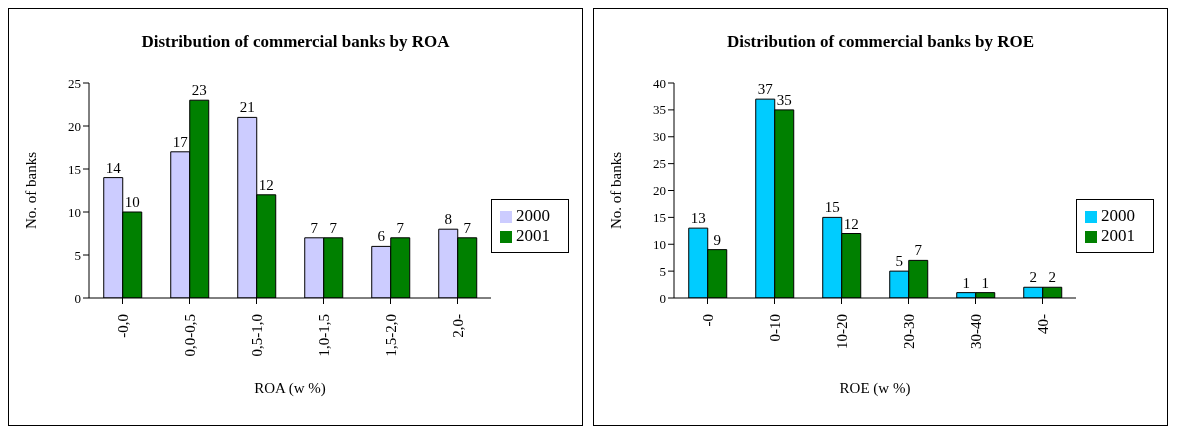 The height and width of the screenshot is (437, 1187). Describe the element at coordinates (975, 331) in the screenshot. I see `x-tick-label: 30-40` at that location.